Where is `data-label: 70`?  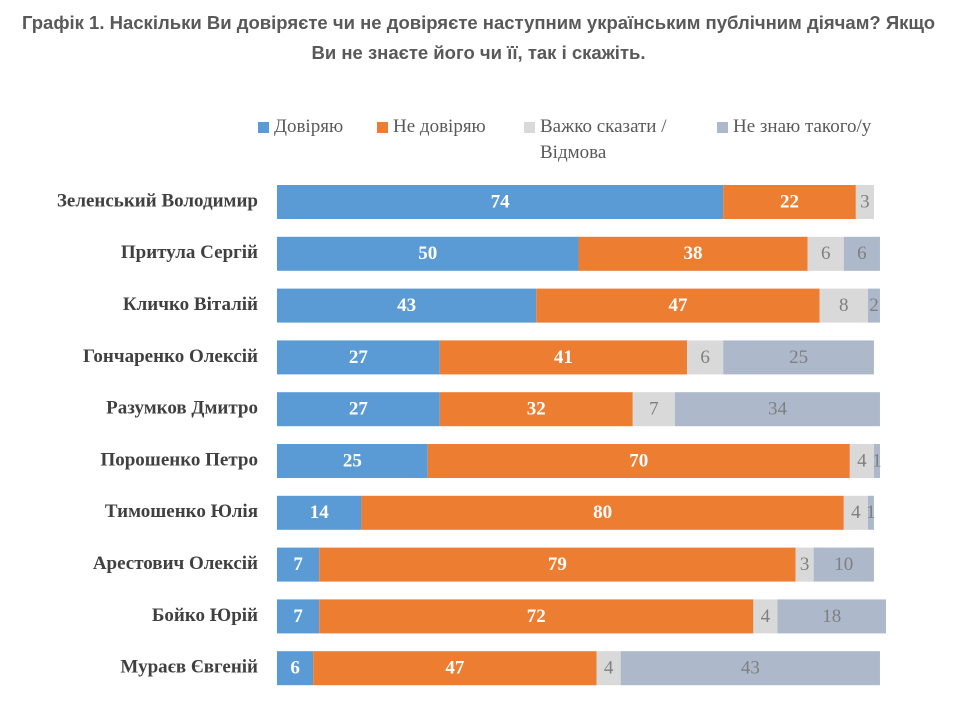
data-label: 70 is located at coordinates (638, 460).